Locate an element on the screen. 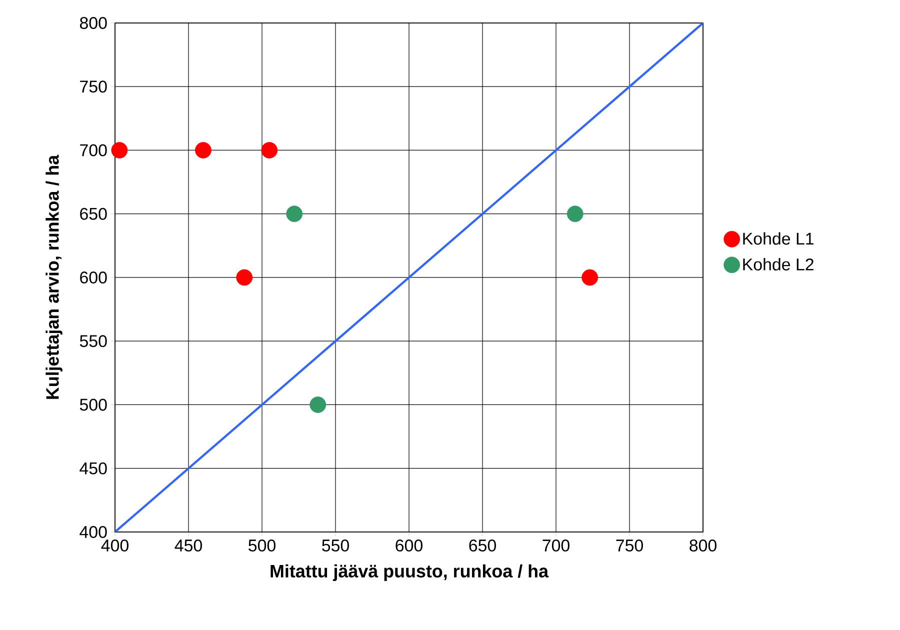  legend-label: Kohde L2 is located at coordinates (778, 264).